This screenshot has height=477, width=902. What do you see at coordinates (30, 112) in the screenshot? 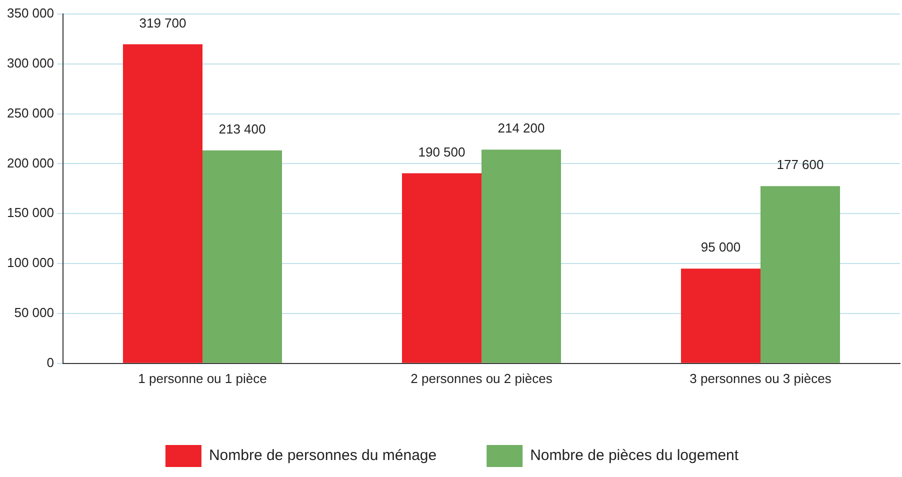
I see `y-tick-label: 250 000` at bounding box center [30, 112].